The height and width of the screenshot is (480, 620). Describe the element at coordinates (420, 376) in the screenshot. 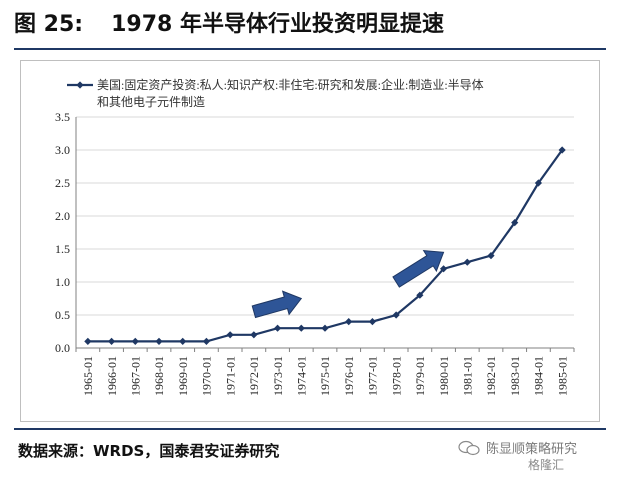

I see `x-tick-label: 1979-01` at that location.